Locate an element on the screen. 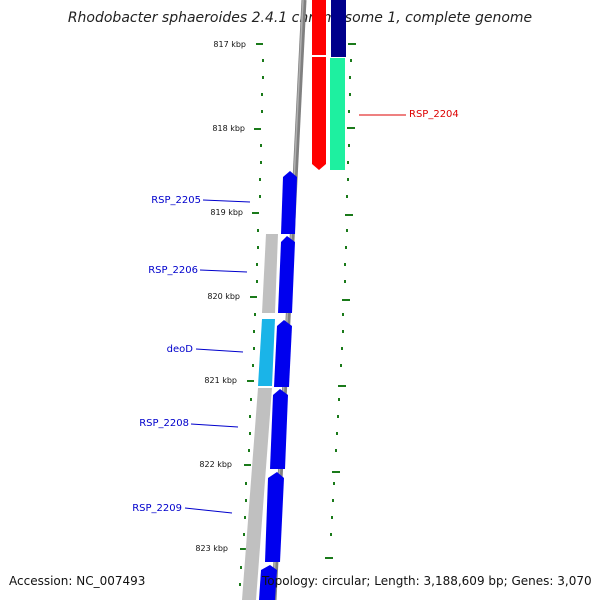 This screenshot has width=600, height=600. gene-label-rsp-2208: RSP_2208 is located at coordinates (164, 423).